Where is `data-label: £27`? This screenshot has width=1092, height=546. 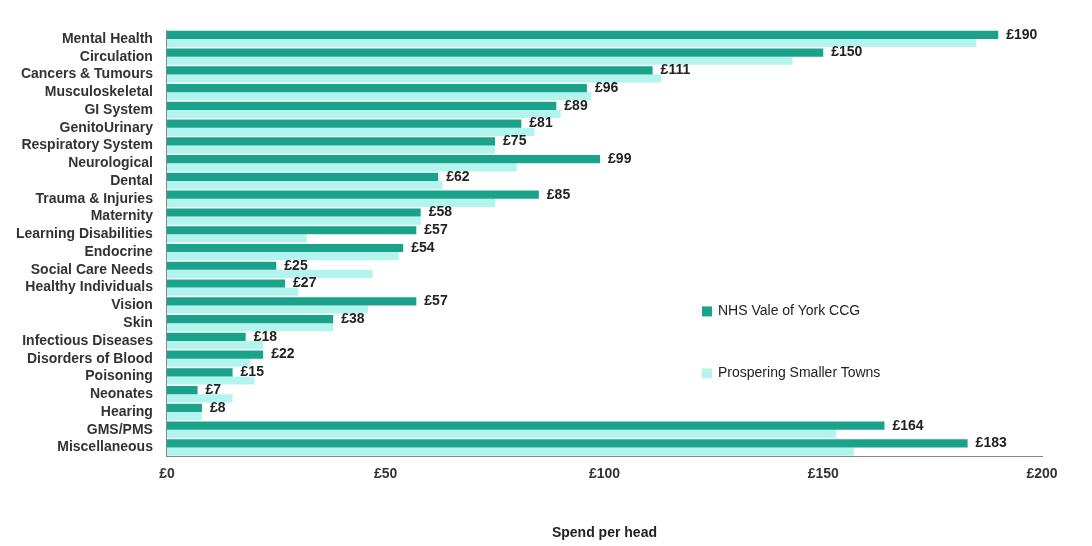
data-label: £27 is located at coordinates (305, 282).